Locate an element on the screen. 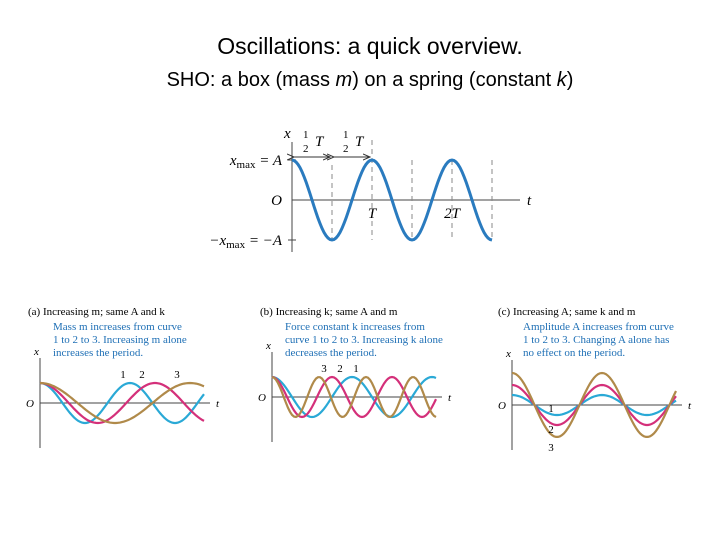  panel-note: 1 to 2 to 3. Changing A alone has is located at coordinates (596, 340).